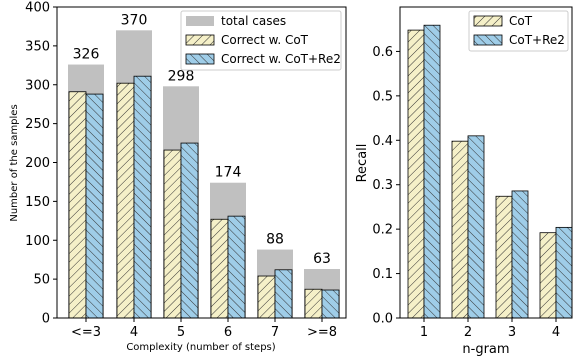 The image size is (576, 359). Describe the element at coordinates (382, 52) in the screenshot. I see `right-ytick-label-6: 0.6` at that location.